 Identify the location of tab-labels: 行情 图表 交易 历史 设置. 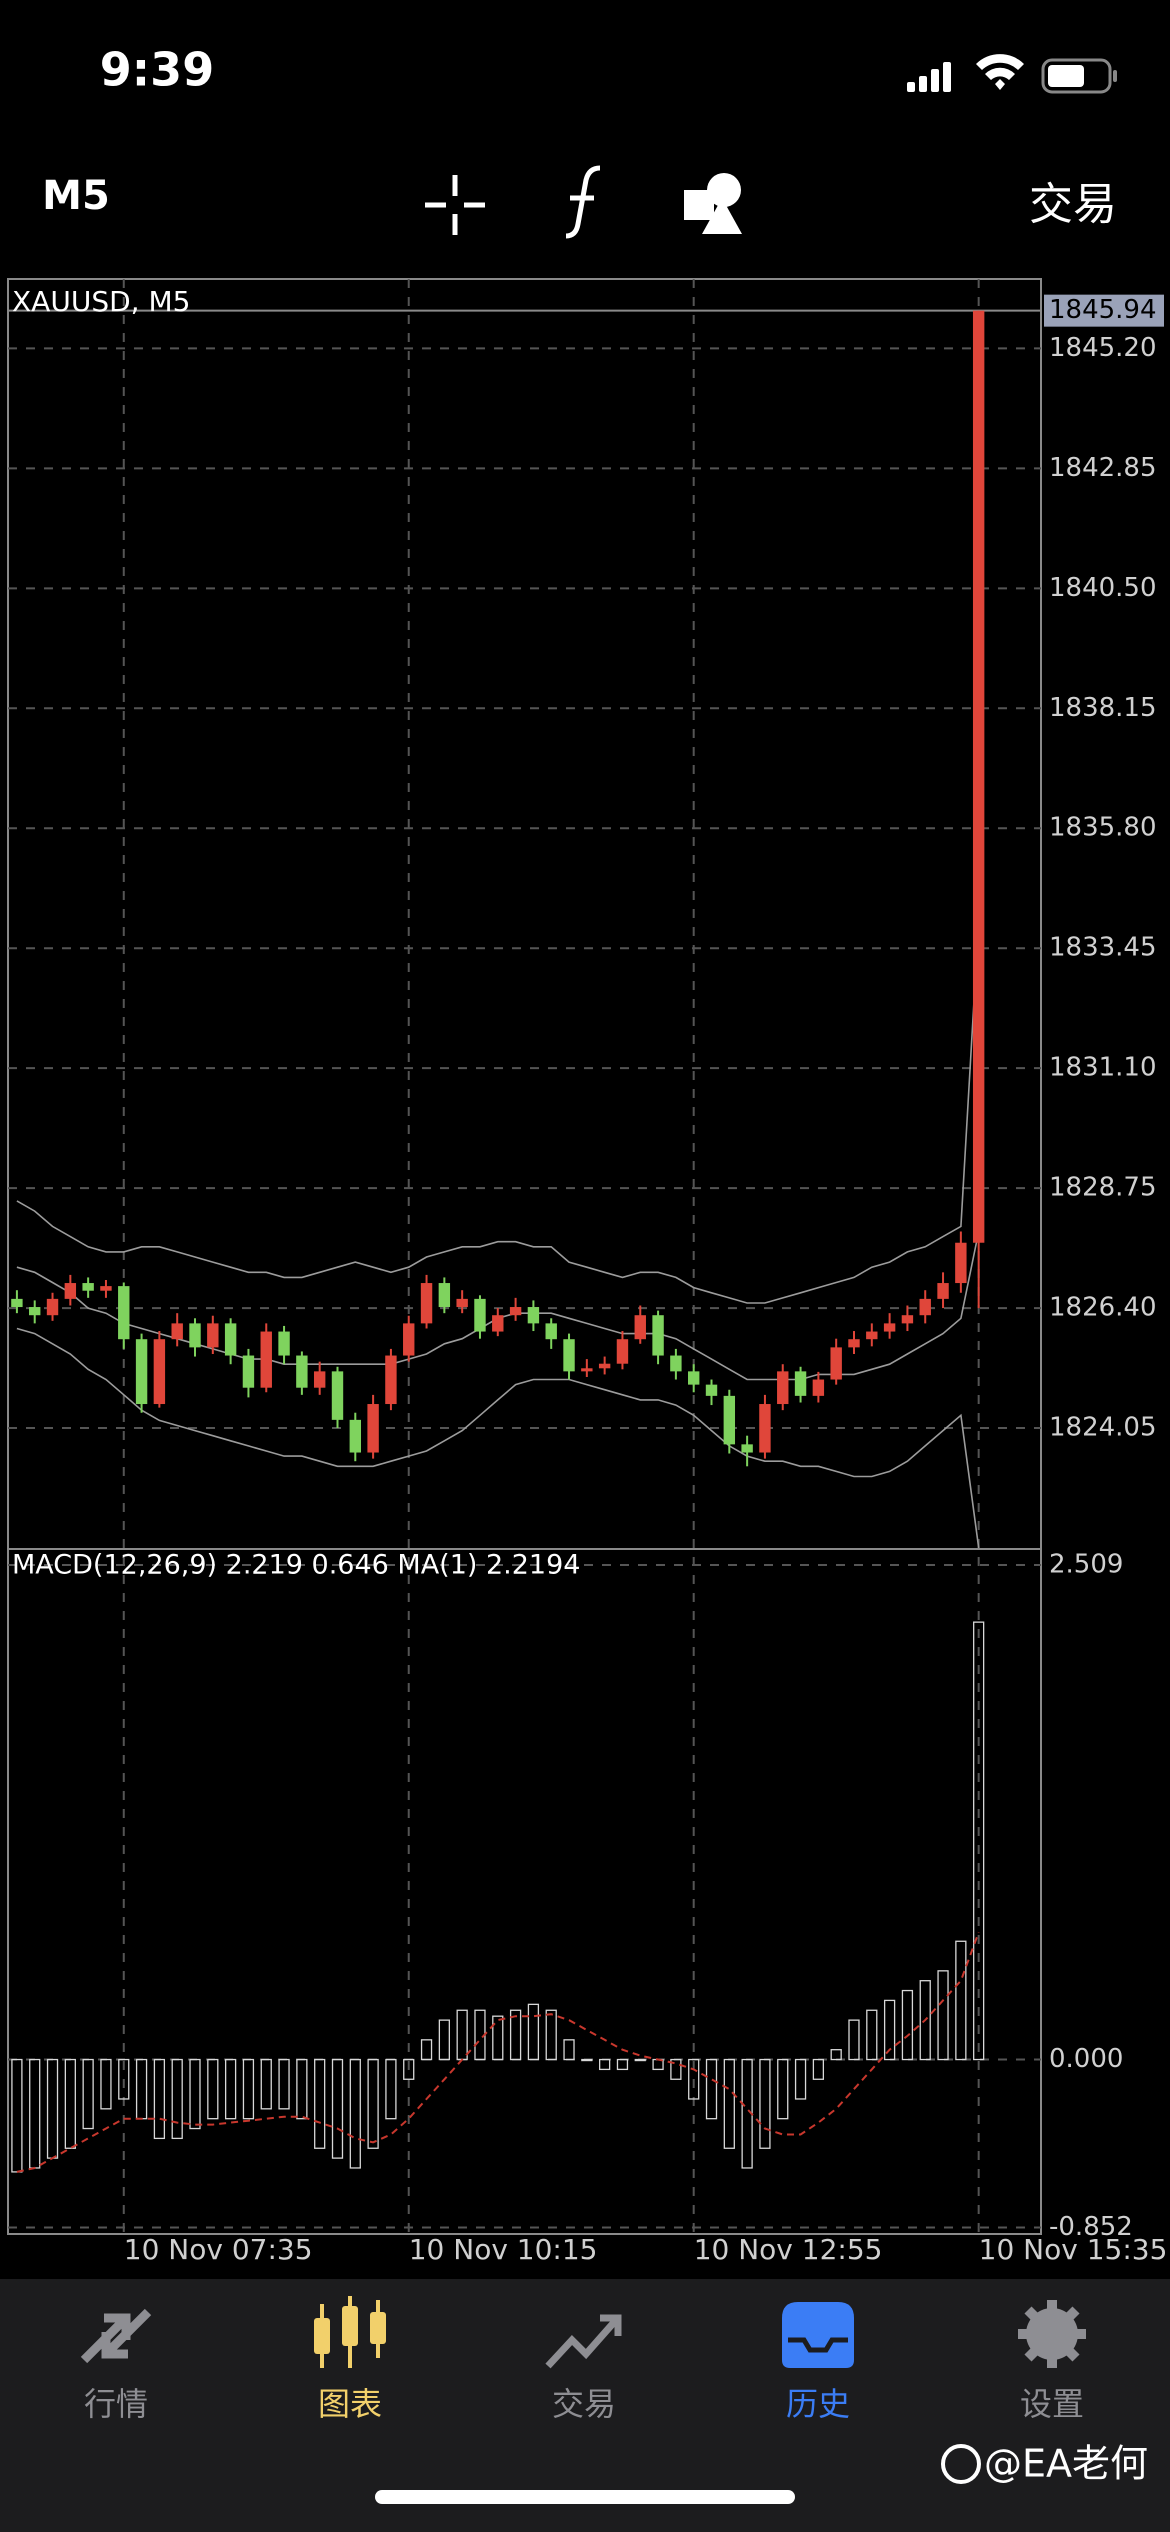
(584, 2404).